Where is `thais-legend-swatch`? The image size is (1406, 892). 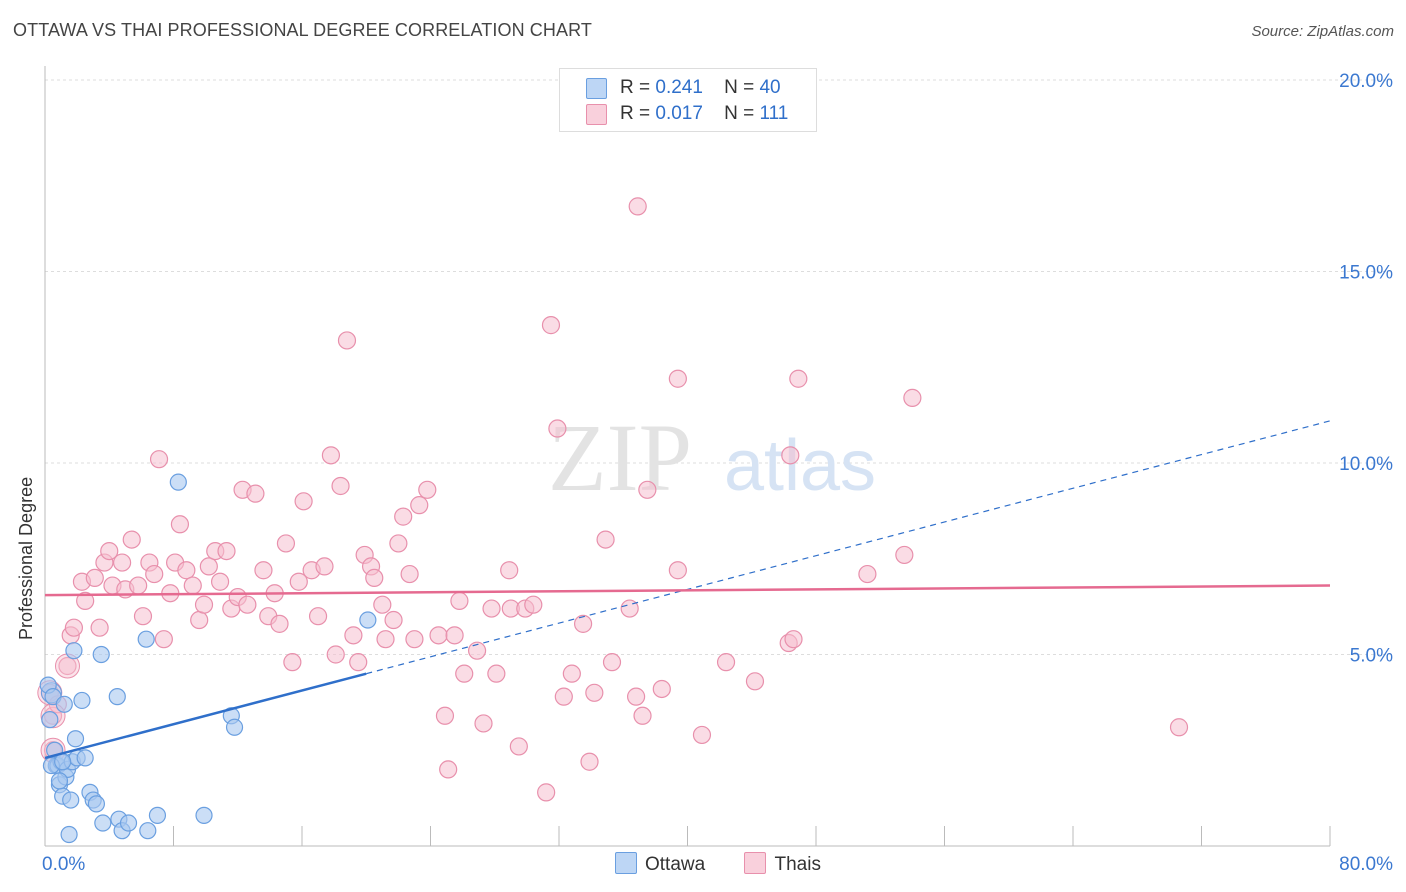 thais-legend-swatch is located at coordinates (755, 863).